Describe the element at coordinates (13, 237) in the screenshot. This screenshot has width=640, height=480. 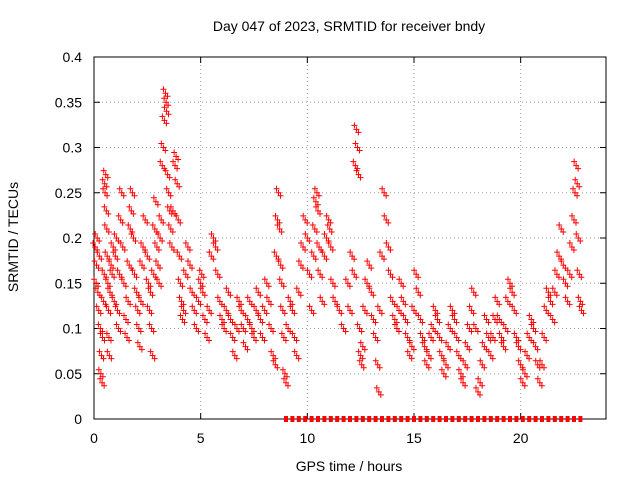
I see `y-axis-label: SRMTID / TECUs` at that location.